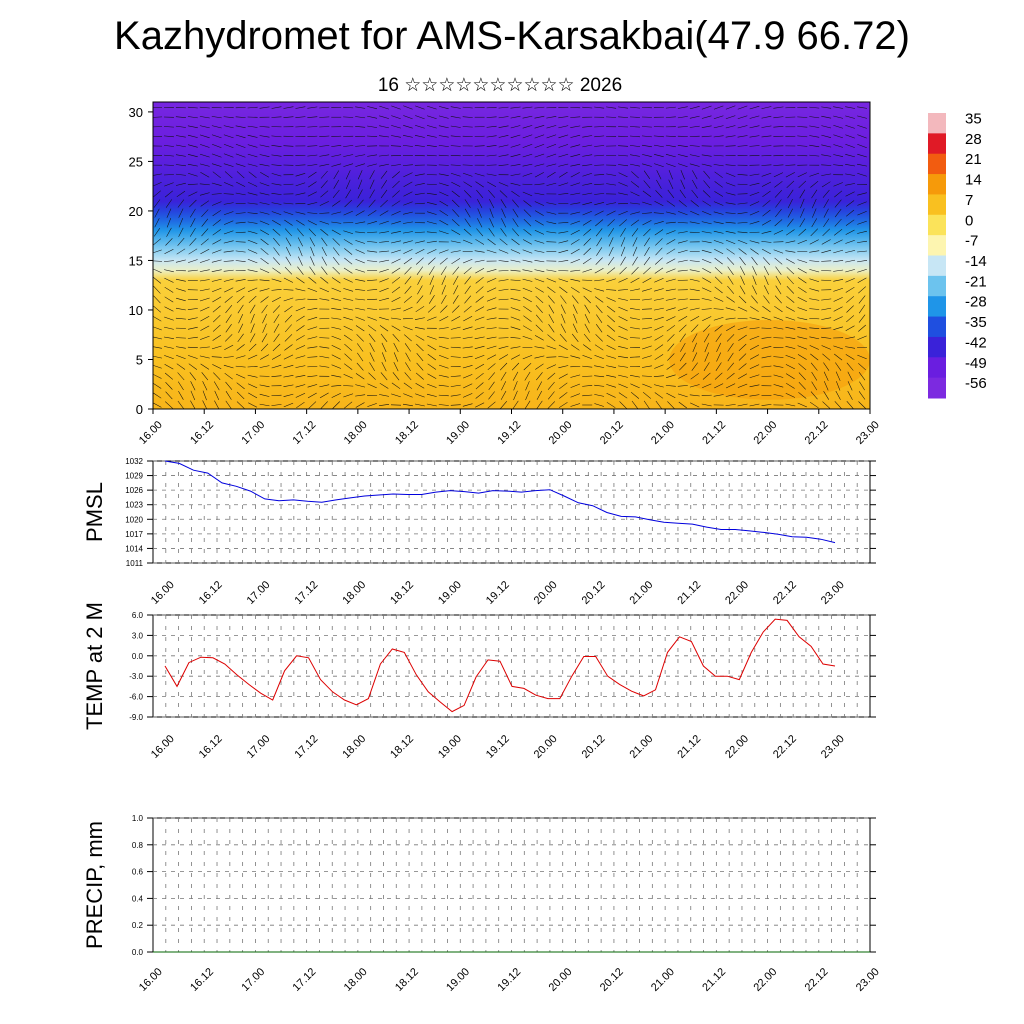 The image size is (1024, 1024). Describe the element at coordinates (94, 666) in the screenshot. I see `y-axis-title: TEMP at 2 M` at that location.